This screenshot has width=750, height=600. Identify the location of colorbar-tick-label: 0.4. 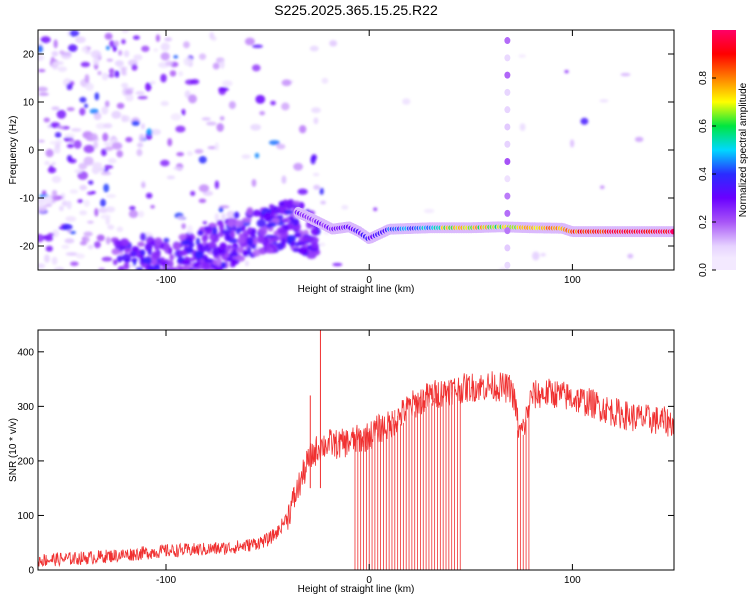
(703, 174).